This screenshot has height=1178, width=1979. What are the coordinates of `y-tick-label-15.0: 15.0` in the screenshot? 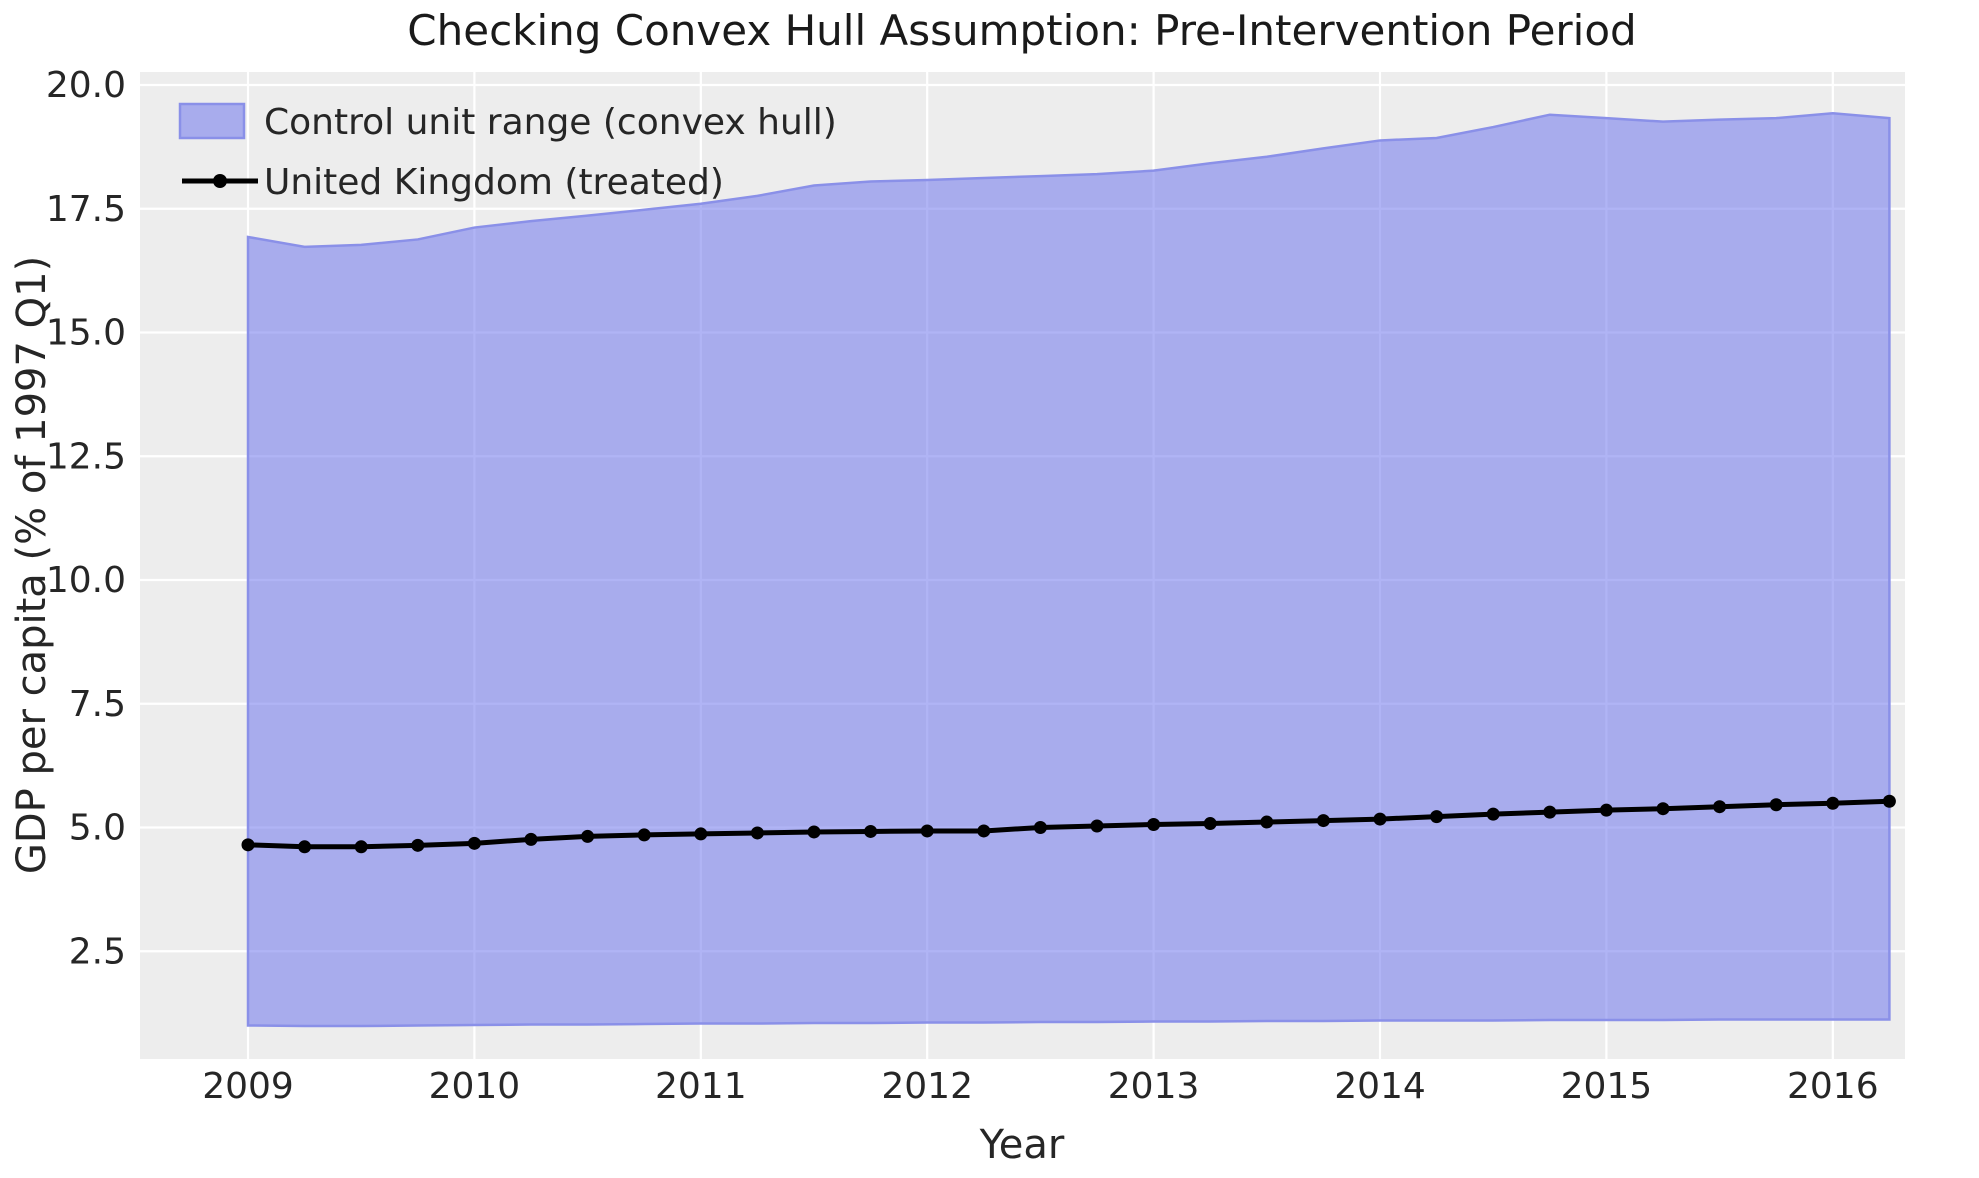 It's located at (86, 333).